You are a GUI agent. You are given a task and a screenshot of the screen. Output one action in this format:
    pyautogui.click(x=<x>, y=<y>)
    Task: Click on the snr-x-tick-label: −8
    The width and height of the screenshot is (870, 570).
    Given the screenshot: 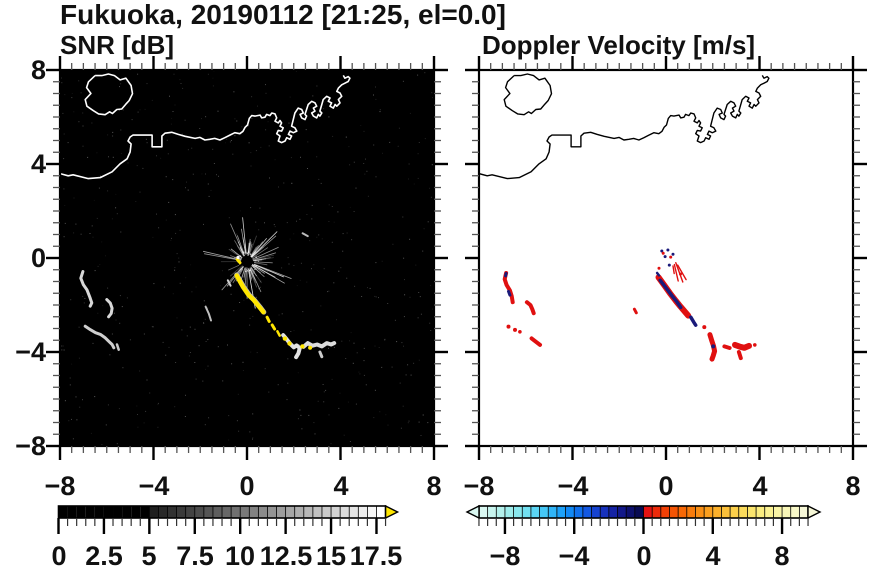 What is the action you would take?
    pyautogui.click(x=60, y=486)
    